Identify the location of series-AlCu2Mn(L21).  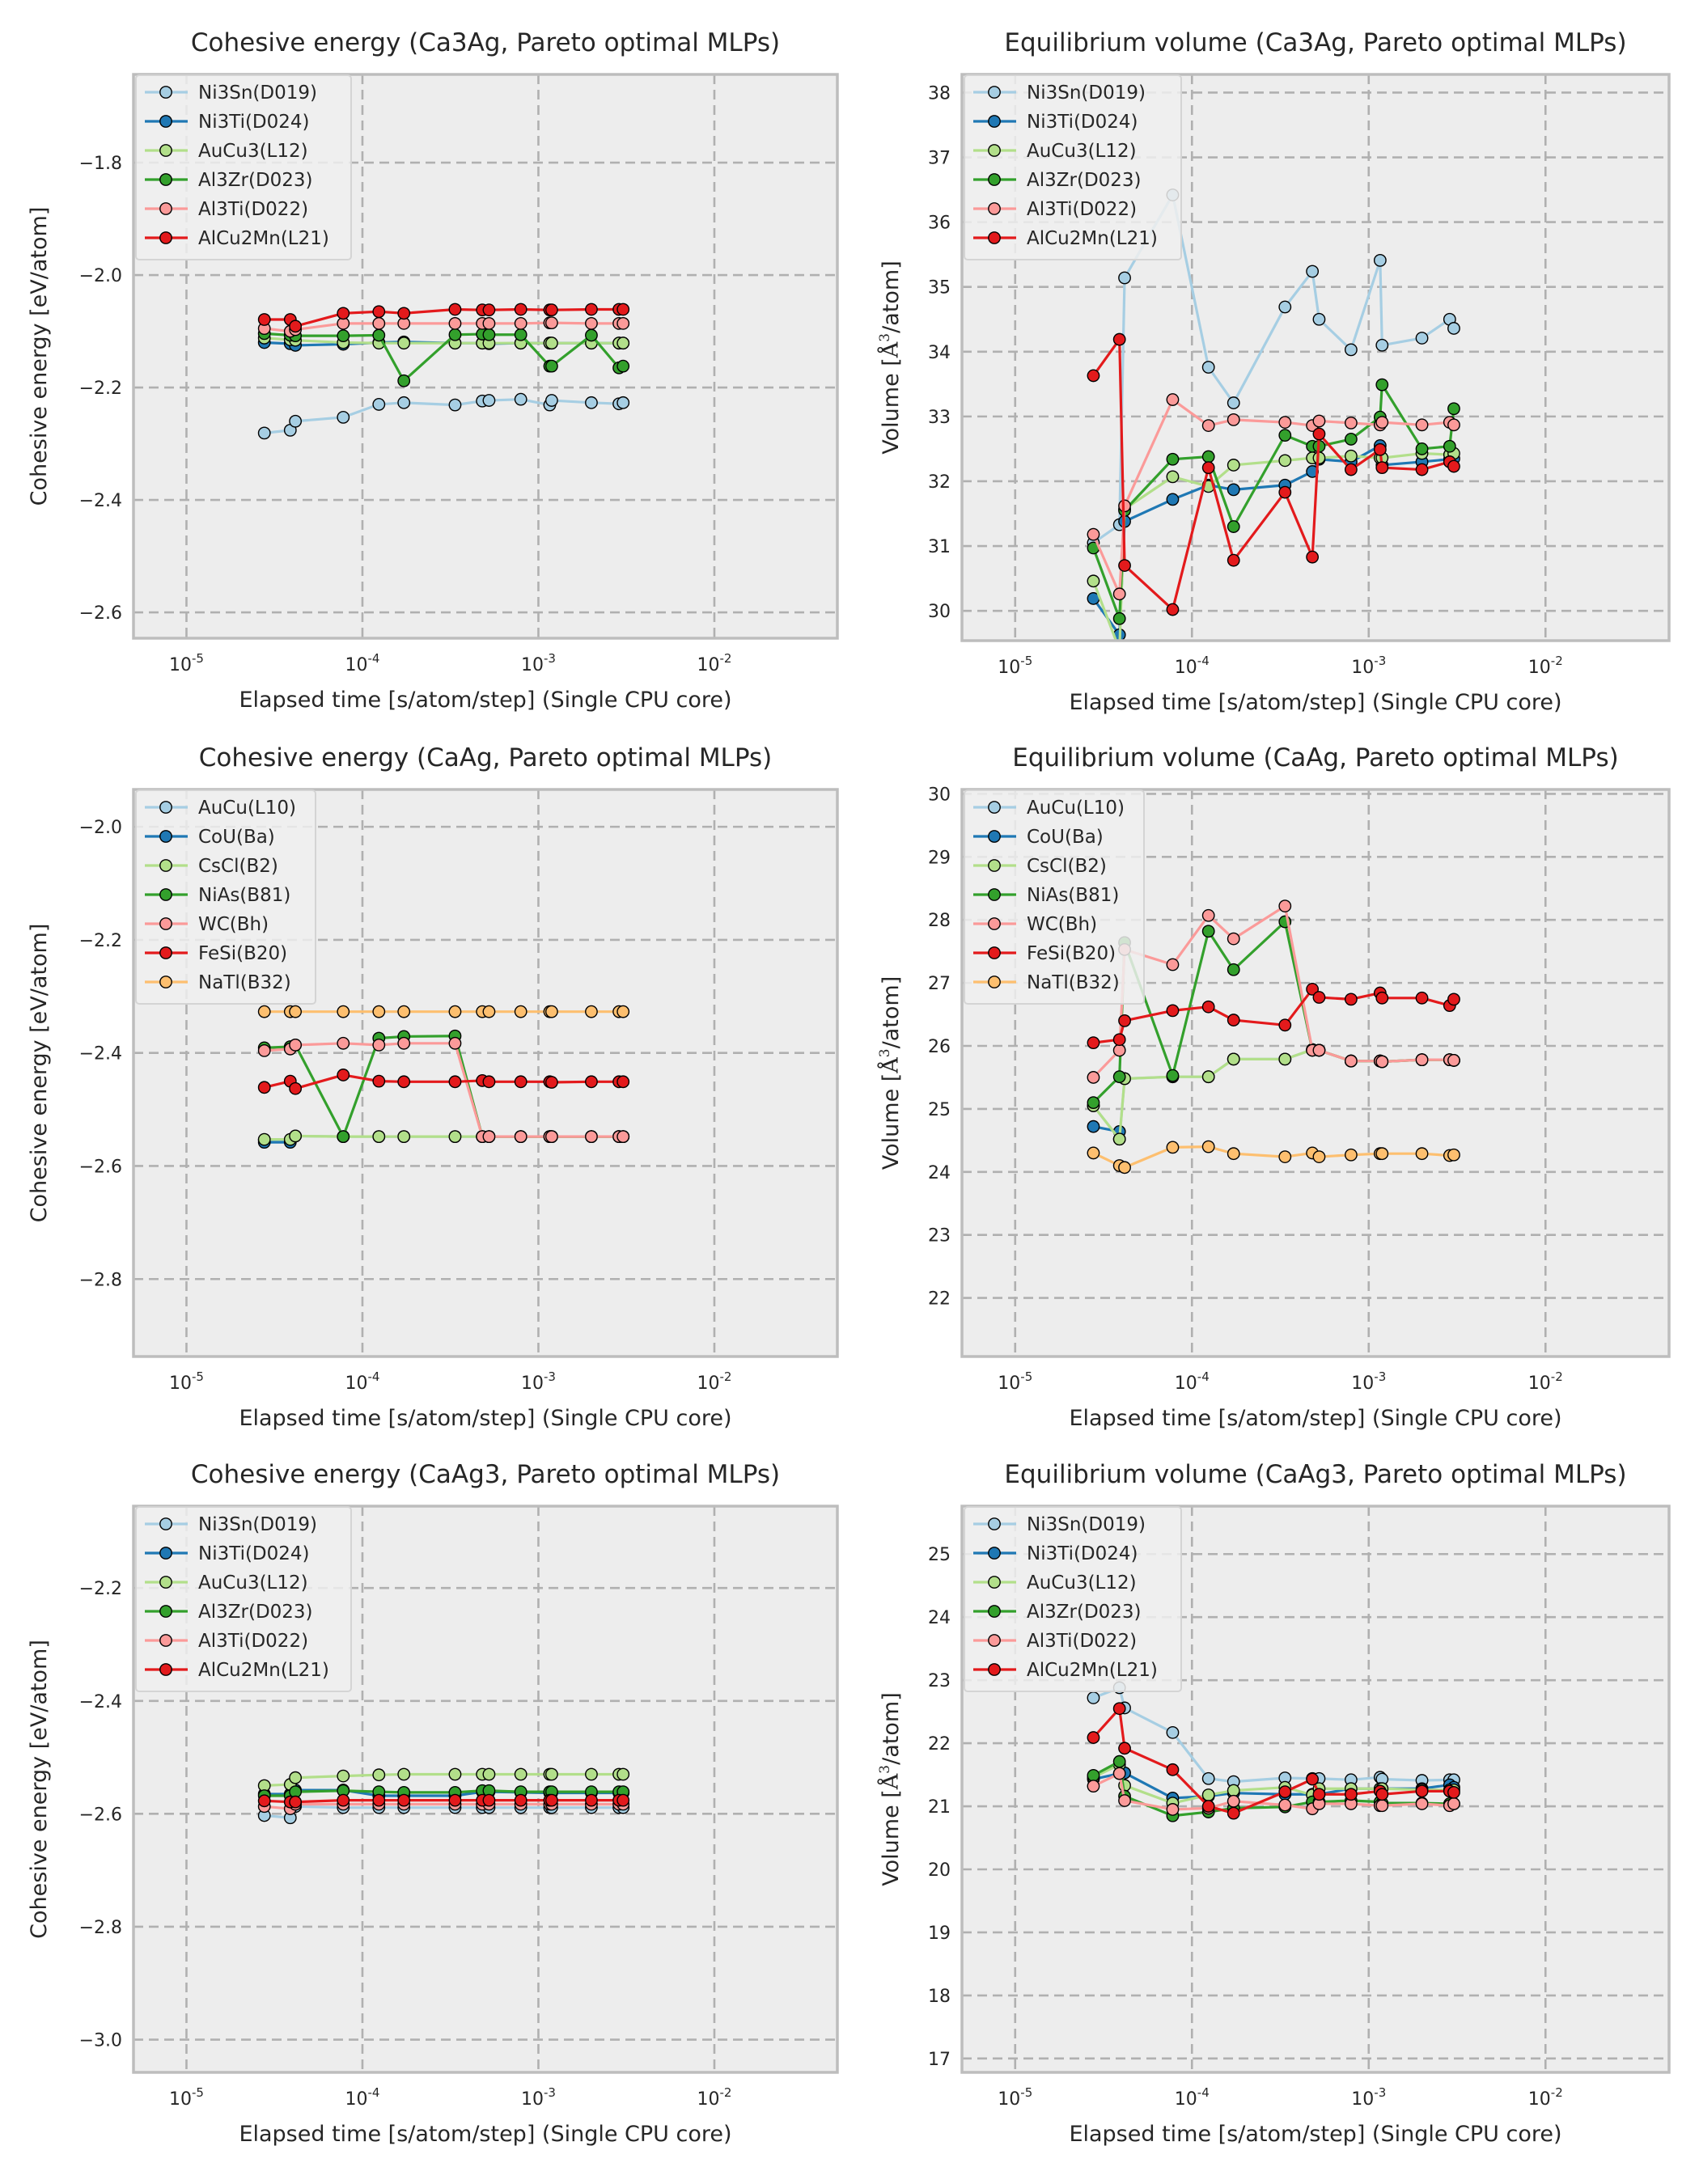
(1273, 1761).